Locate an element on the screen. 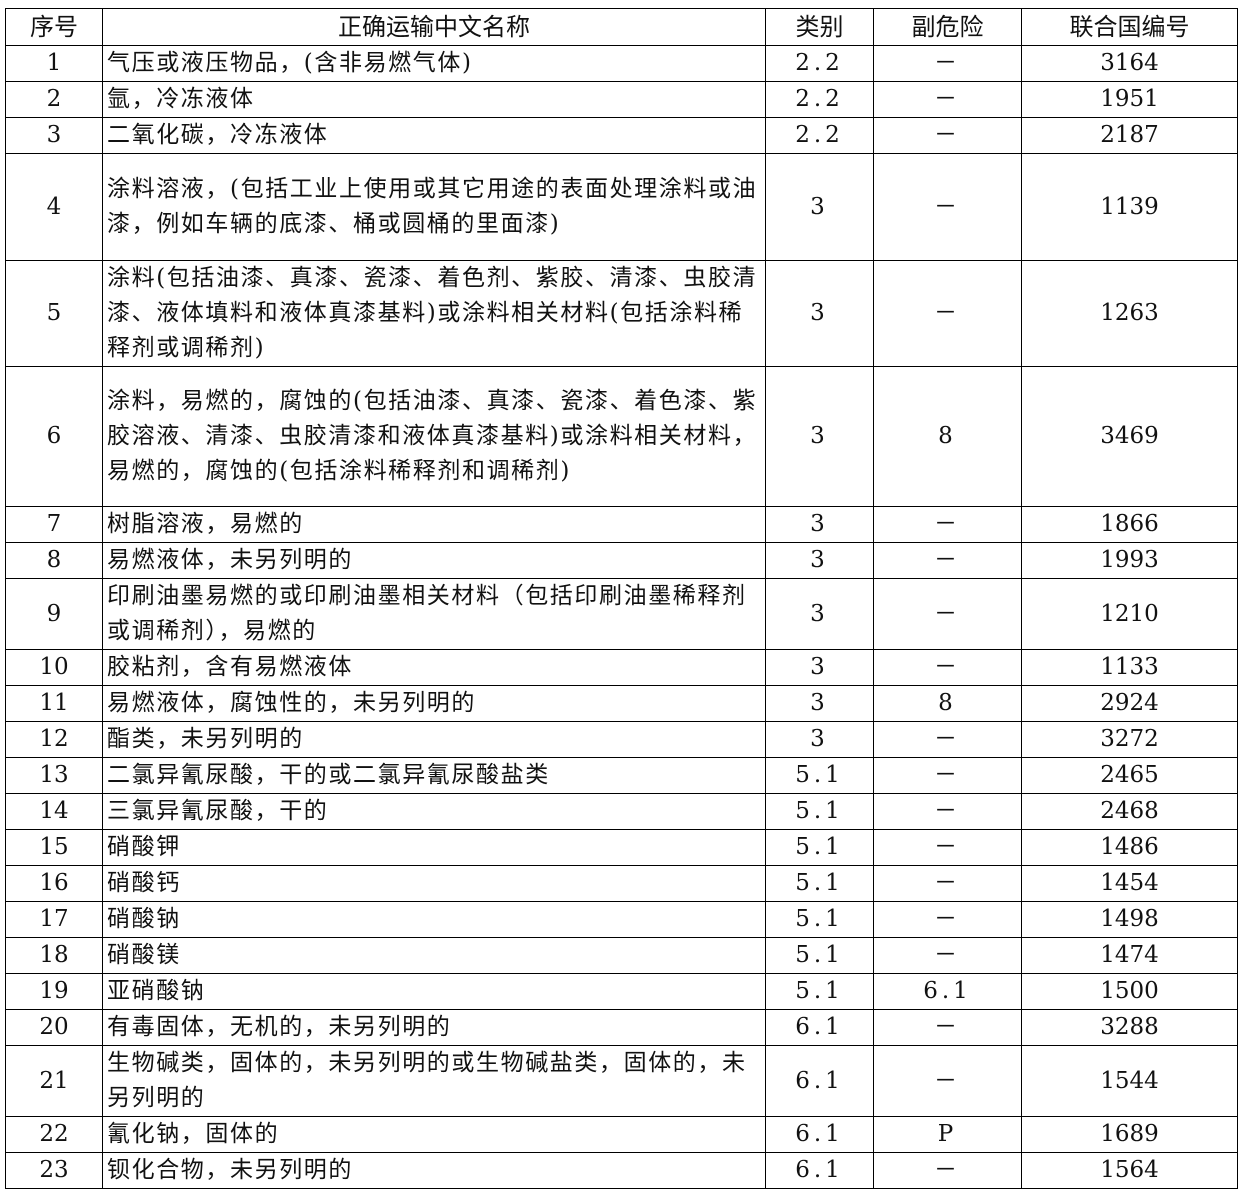 The height and width of the screenshot is (1189, 1239). table-row: 19 亚硝酸钠 5.1 6.1 1500 is located at coordinates (621, 991).